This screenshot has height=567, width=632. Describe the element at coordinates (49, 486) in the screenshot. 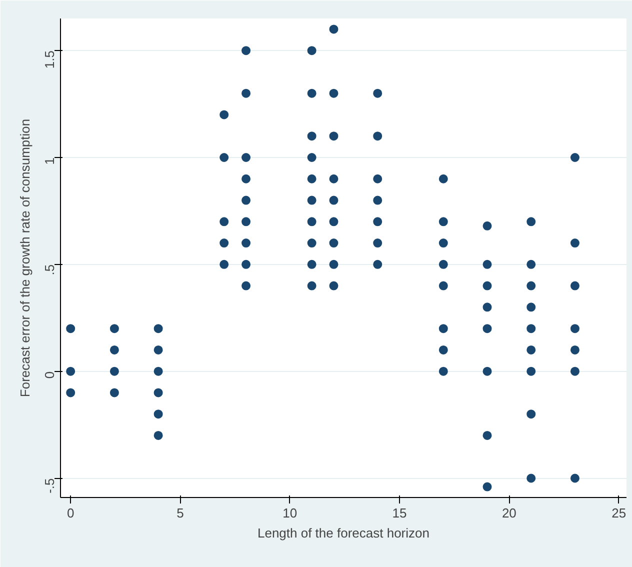

I see `y-tick-label: -.5` at that location.